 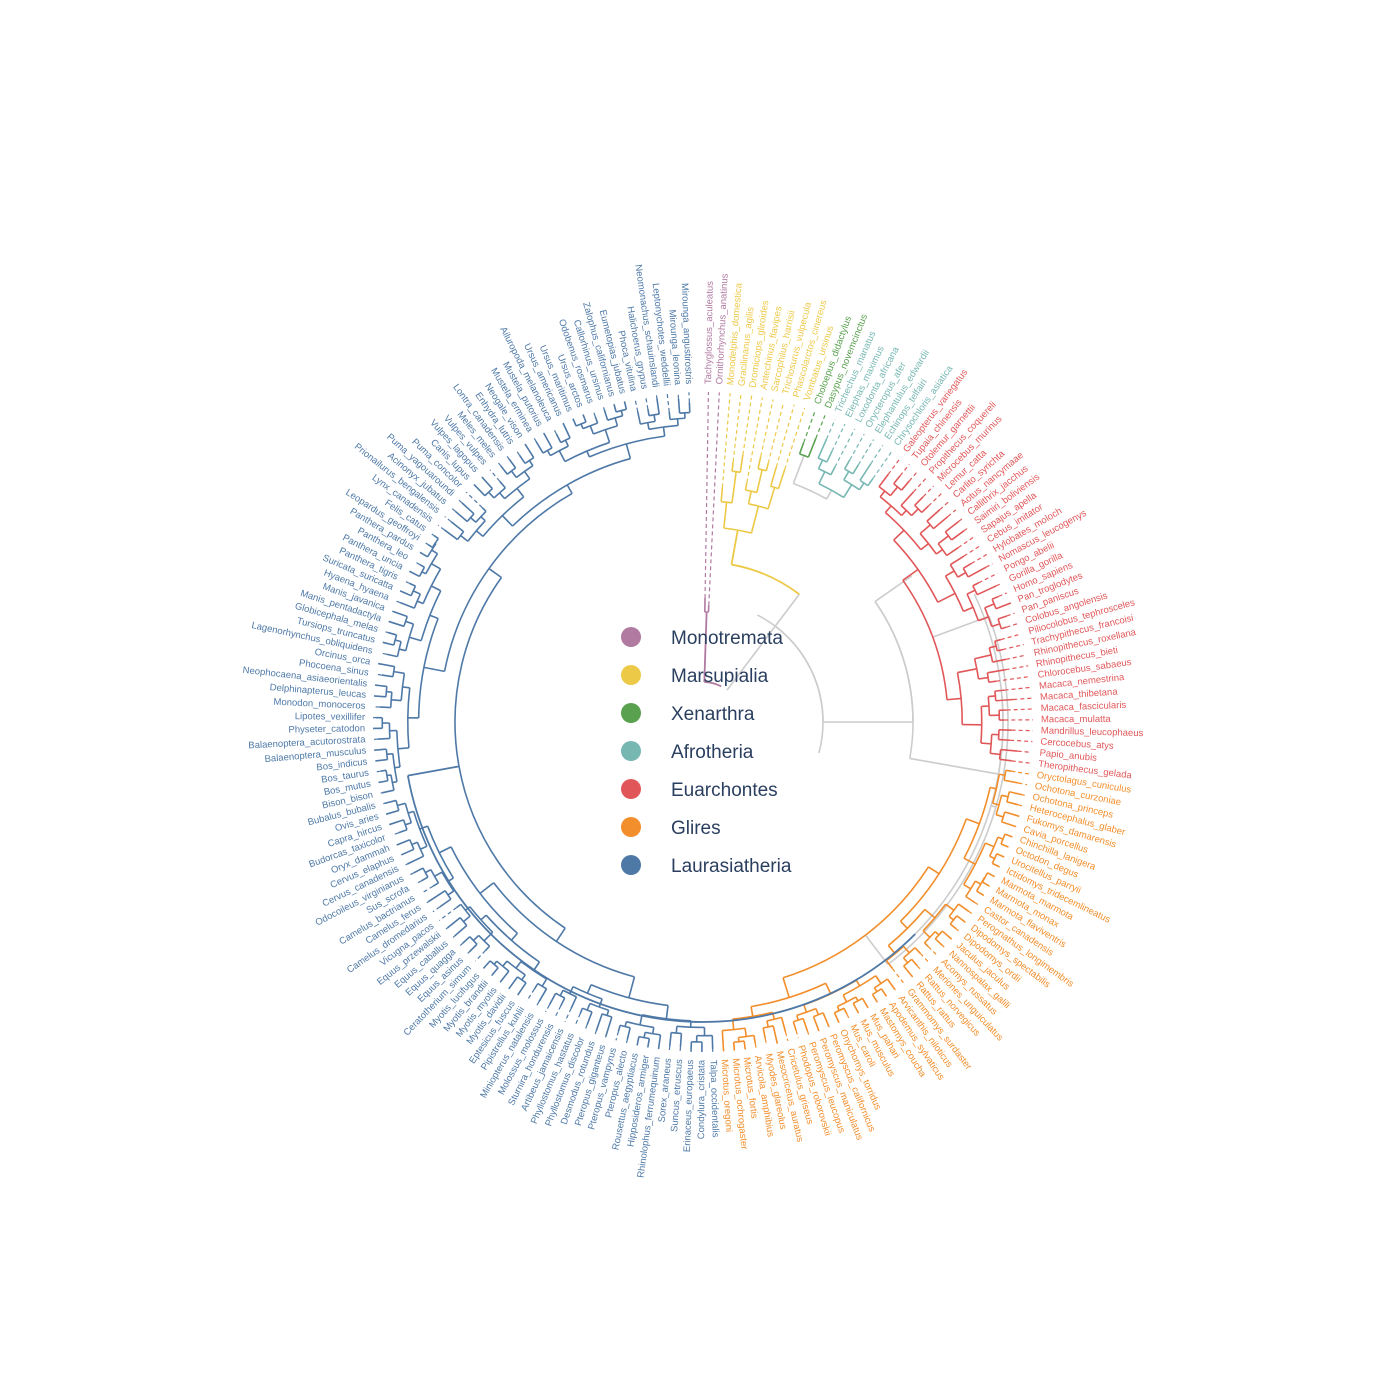 What do you see at coordinates (689, 1105) in the screenshot?
I see `tip-label: Erinaceus_europaeus` at bounding box center [689, 1105].